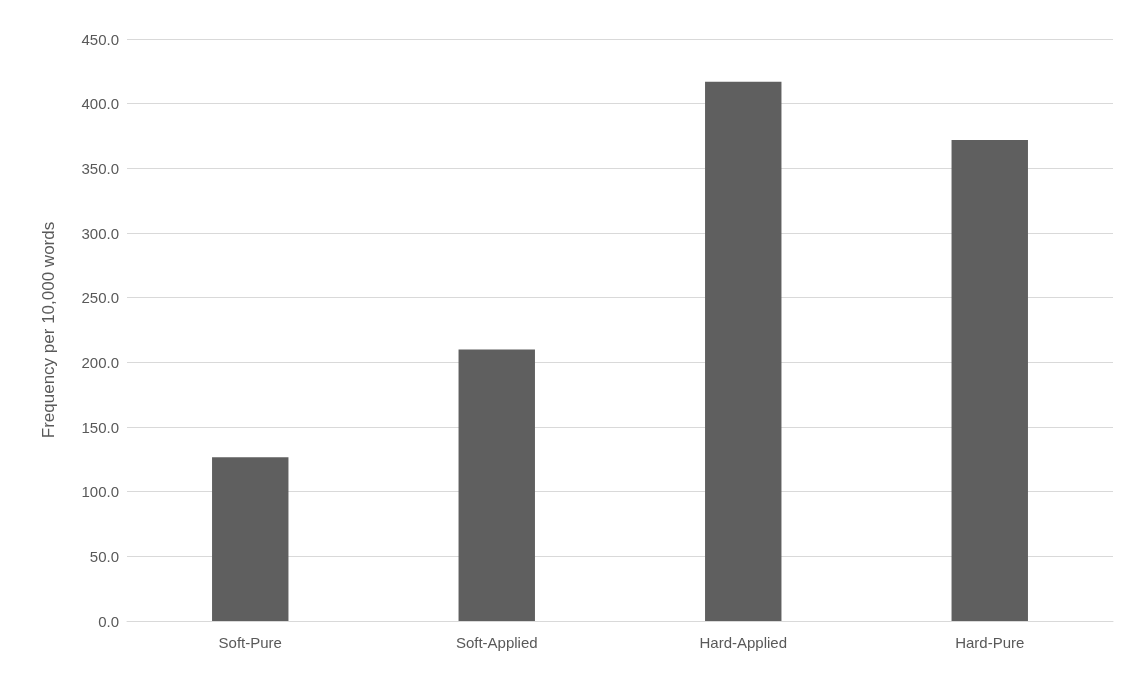 The height and width of the screenshot is (677, 1143). I want to click on y-axis-title: Frequency per 10,000 words, so click(48, 330).